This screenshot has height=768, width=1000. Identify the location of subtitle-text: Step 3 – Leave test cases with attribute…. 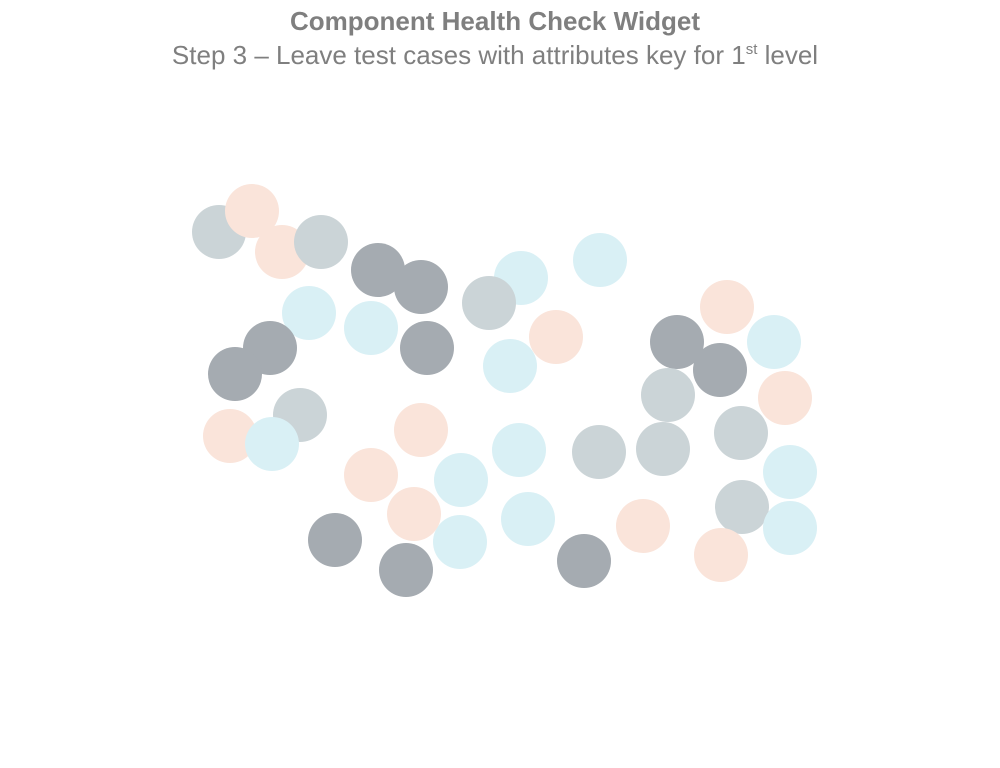
(458, 55).